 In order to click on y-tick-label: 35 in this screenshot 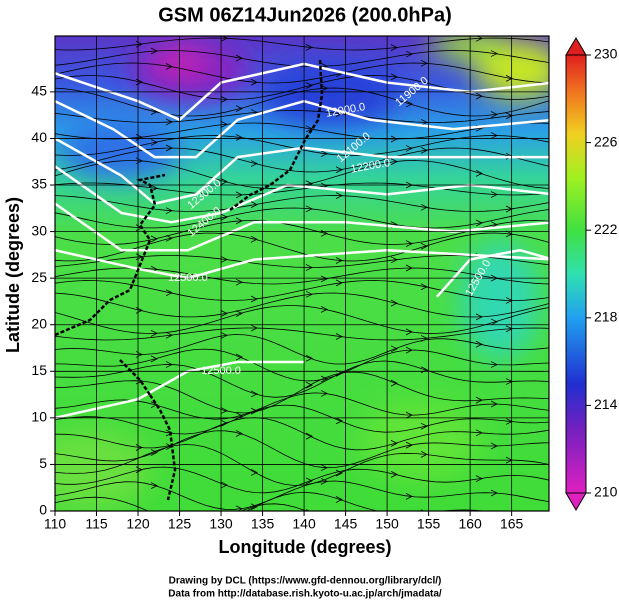, I will do `click(39, 184)`.